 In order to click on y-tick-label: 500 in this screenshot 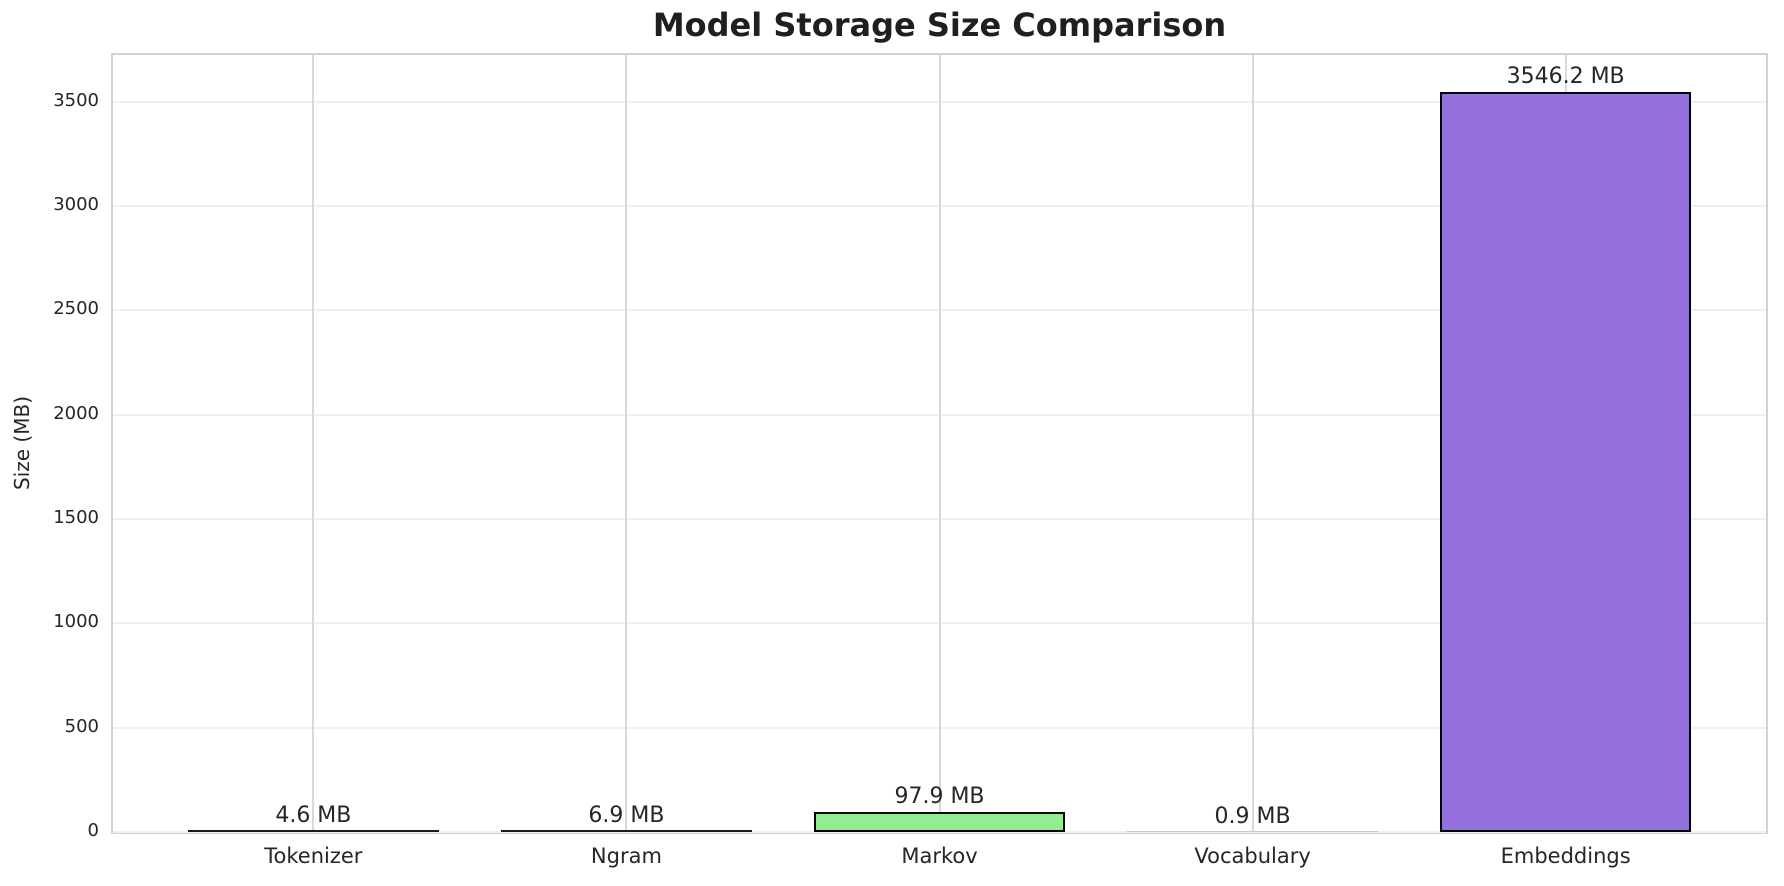, I will do `click(81, 726)`.